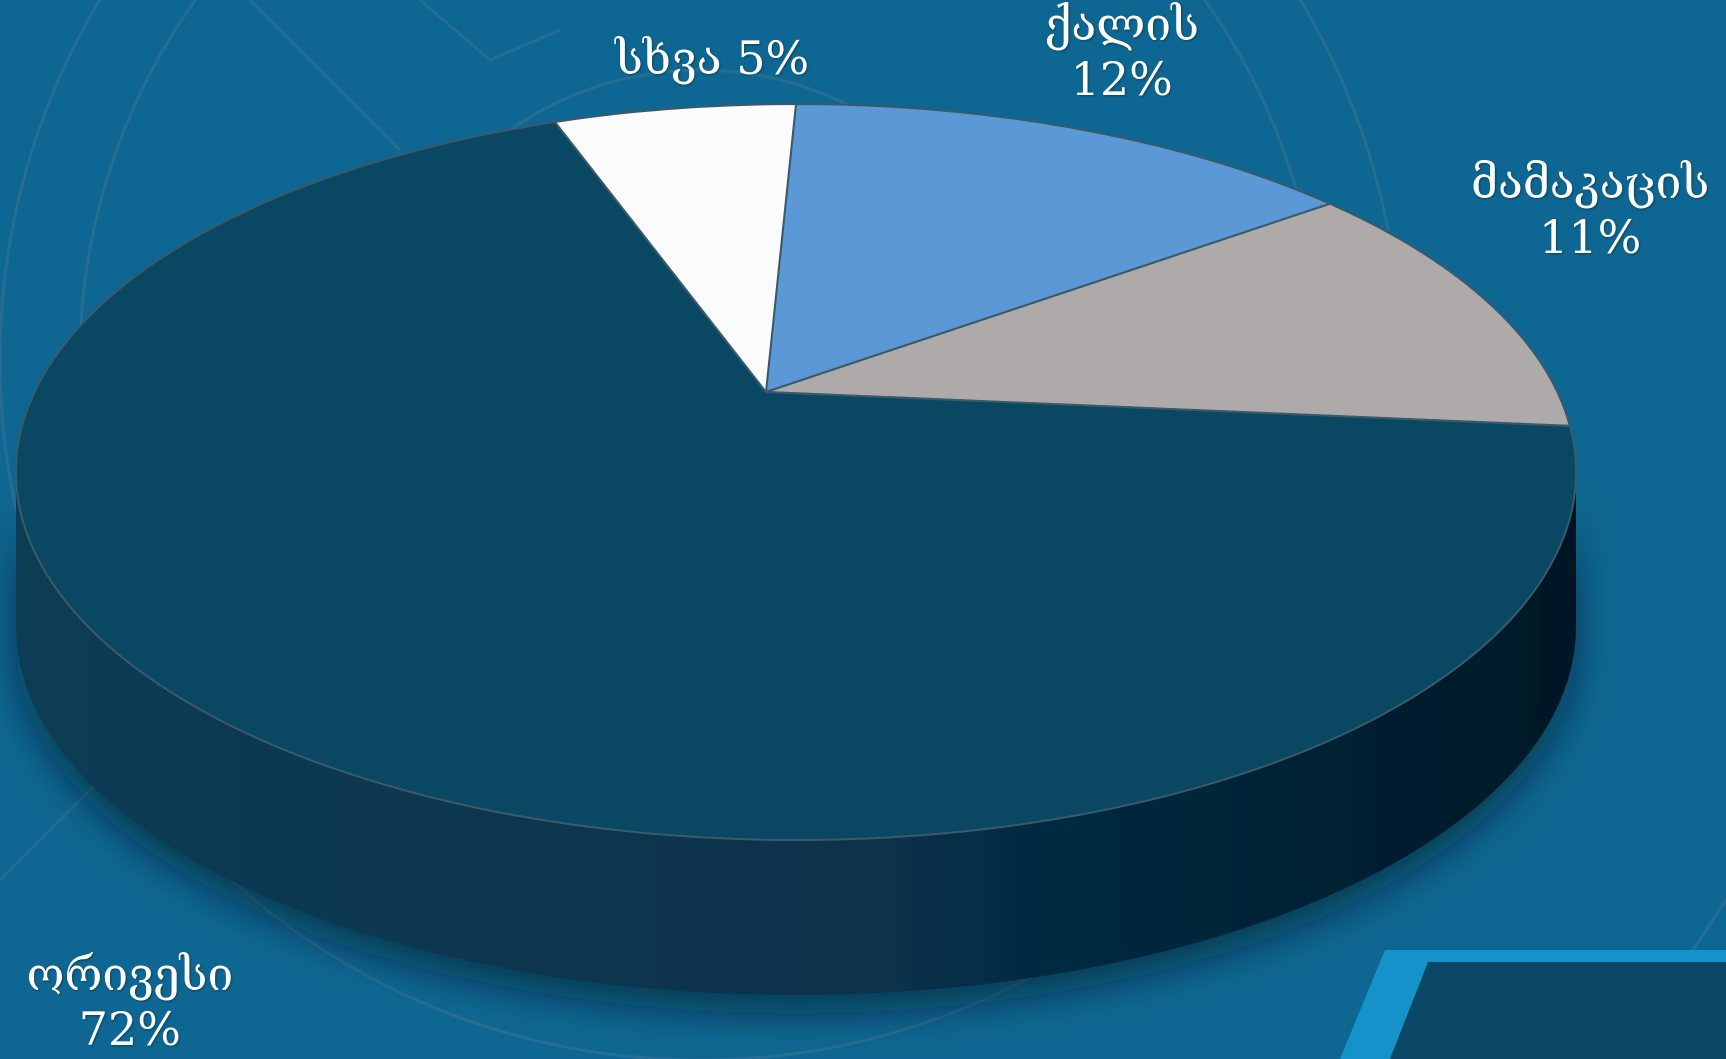 This screenshot has width=1726, height=1059. Describe the element at coordinates (1558, 1010) in the screenshot. I see `corner-fill` at that location.